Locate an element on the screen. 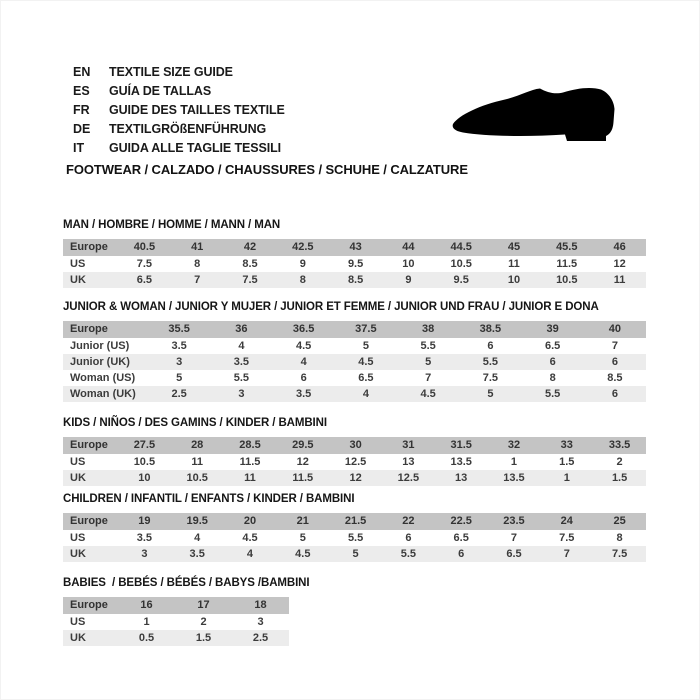 This screenshot has height=700, width=700. size-cell: 19 is located at coordinates (144, 521).